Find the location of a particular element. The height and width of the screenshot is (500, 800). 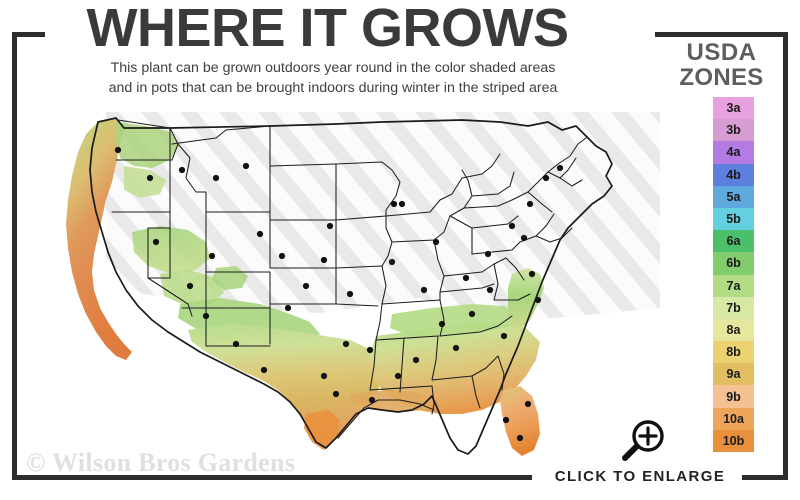

legend-swatch-label: 7a is located at coordinates (733, 285).